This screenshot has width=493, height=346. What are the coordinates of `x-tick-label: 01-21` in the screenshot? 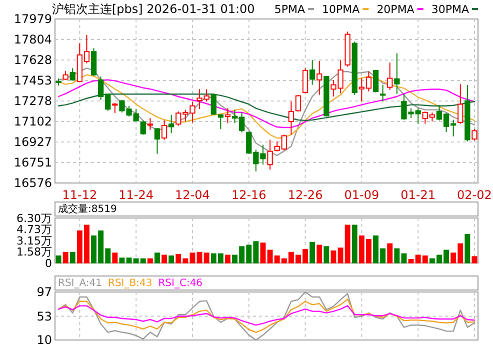 It's located at (418, 195).